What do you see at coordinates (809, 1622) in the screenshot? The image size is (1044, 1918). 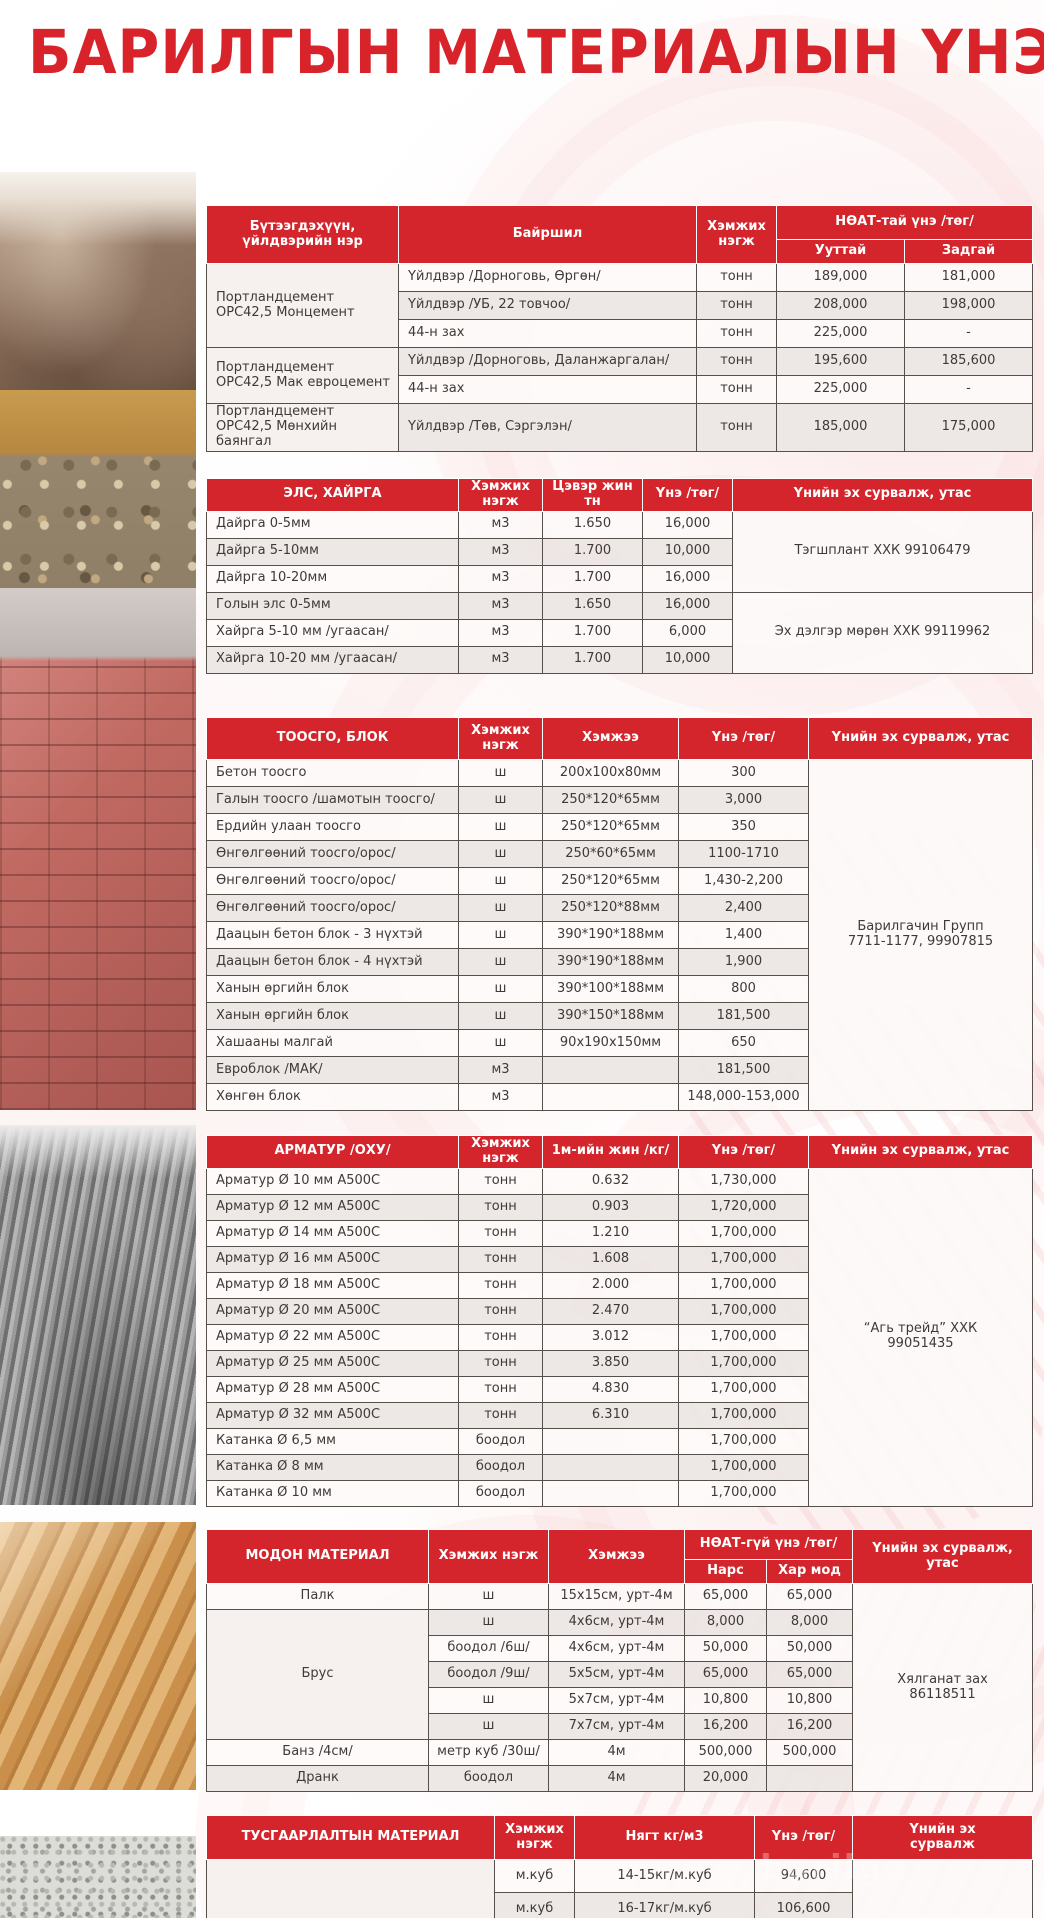 I see `table-cell: 8,000` at bounding box center [809, 1622].